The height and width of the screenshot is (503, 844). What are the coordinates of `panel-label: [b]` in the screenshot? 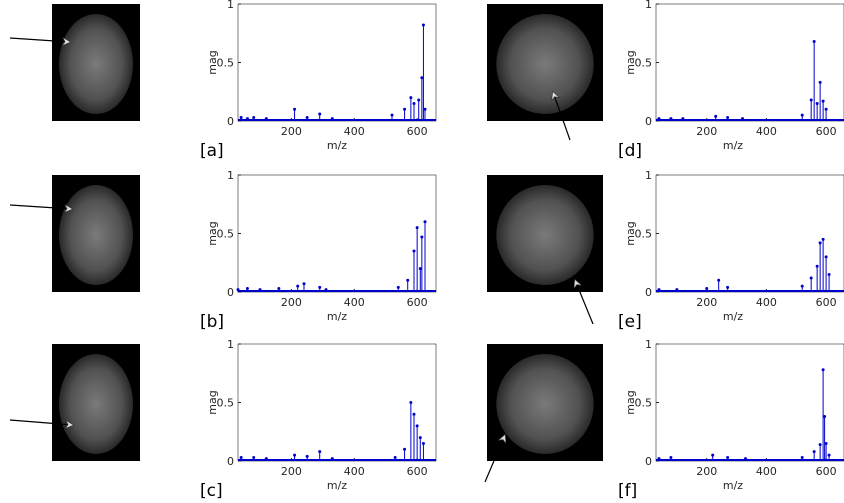 It's located at (212, 322).